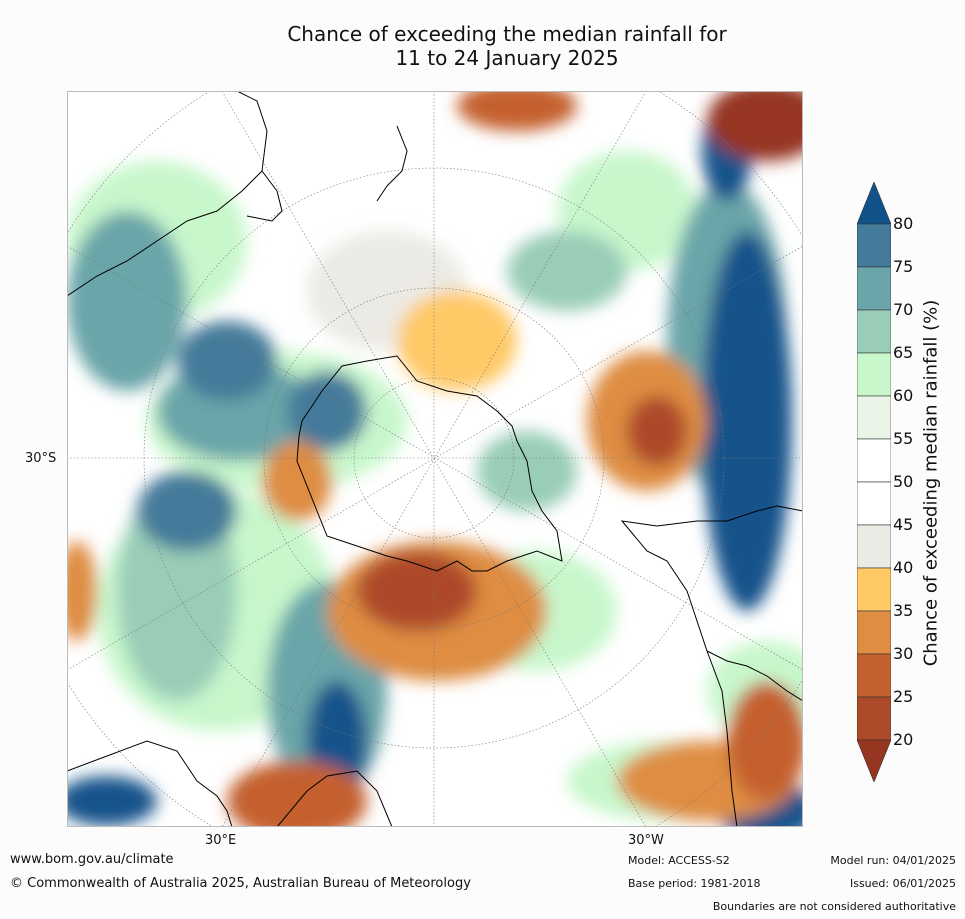 The image size is (965, 919). What do you see at coordinates (92, 859) in the screenshot?
I see `website-link: www.bom.gov.au/climate` at bounding box center [92, 859].